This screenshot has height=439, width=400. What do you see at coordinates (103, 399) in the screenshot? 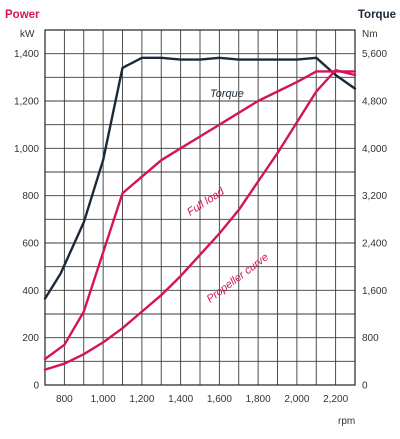
I see `rpm-tick-label: 1,000` at bounding box center [103, 399].